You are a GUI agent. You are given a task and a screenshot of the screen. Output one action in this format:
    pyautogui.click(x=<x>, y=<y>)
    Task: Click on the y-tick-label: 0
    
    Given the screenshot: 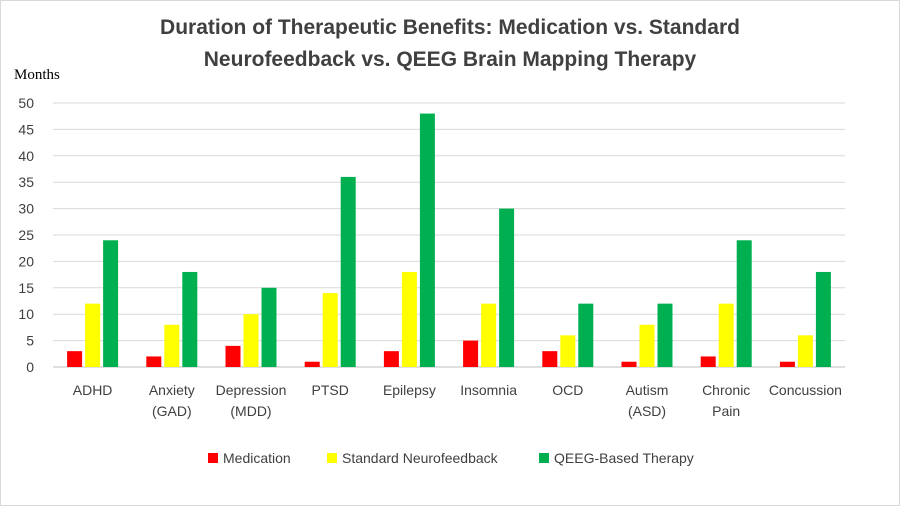 What is the action you would take?
    pyautogui.click(x=30, y=367)
    